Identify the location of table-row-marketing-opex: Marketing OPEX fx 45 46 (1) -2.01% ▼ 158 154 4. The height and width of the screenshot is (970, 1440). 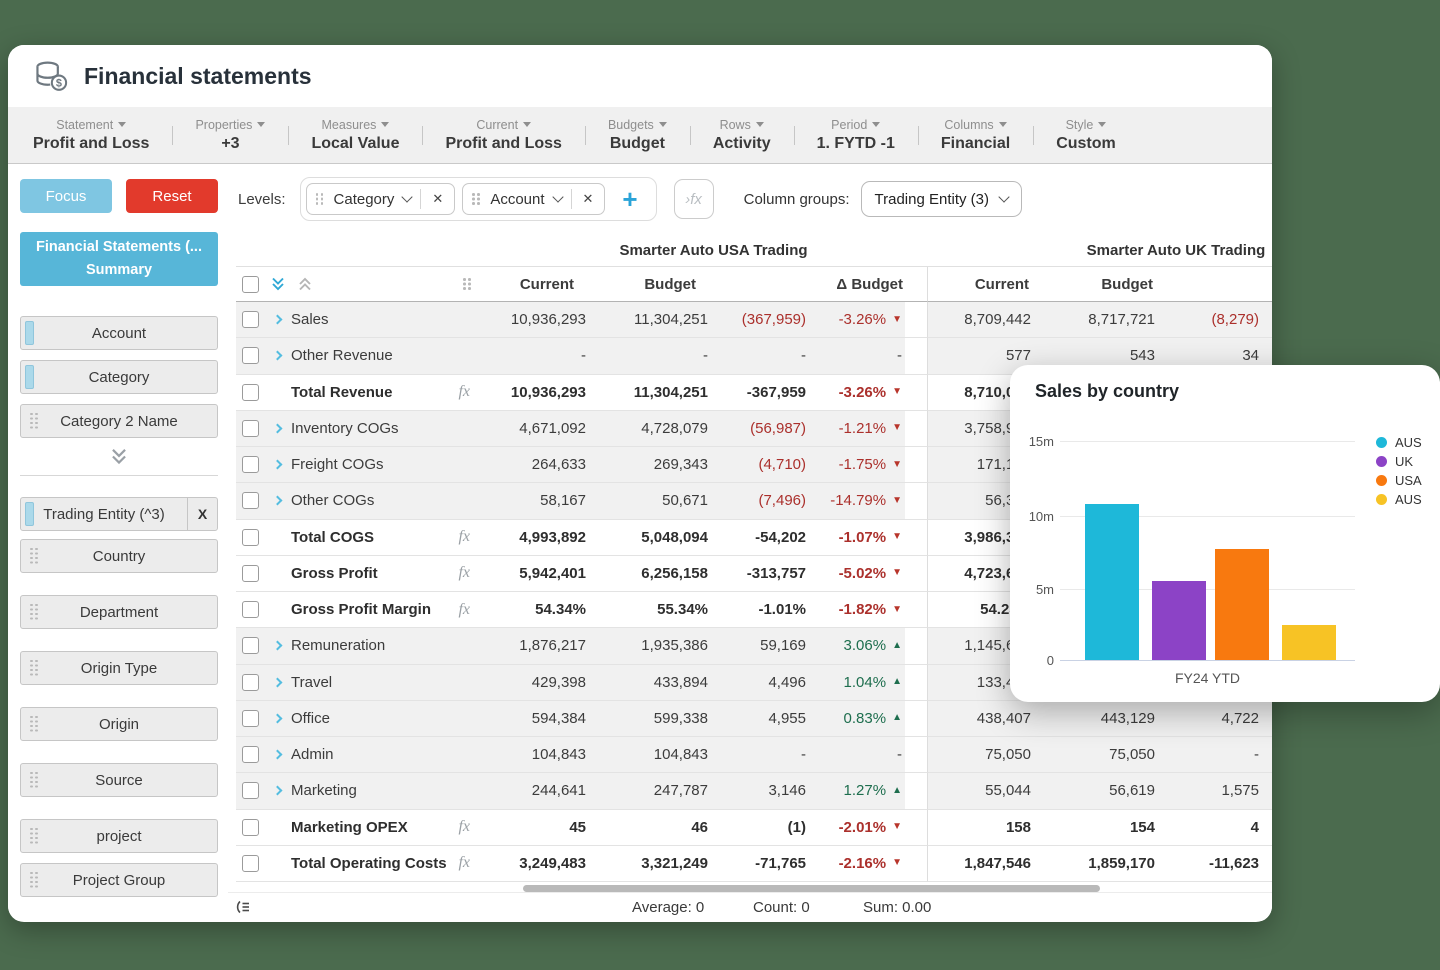
(754, 827).